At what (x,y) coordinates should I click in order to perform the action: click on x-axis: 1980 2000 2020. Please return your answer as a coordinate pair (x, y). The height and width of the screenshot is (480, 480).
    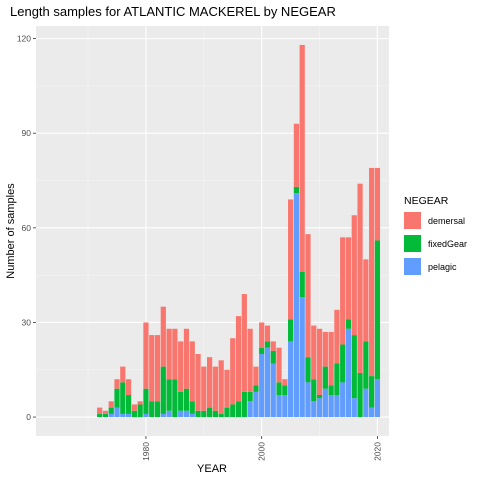
    Looking at the image, I should click on (261, 448).